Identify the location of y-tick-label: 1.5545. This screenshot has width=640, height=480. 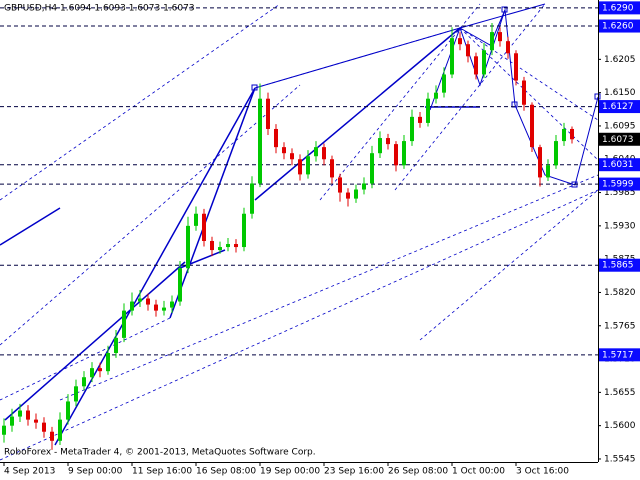
(620, 459).